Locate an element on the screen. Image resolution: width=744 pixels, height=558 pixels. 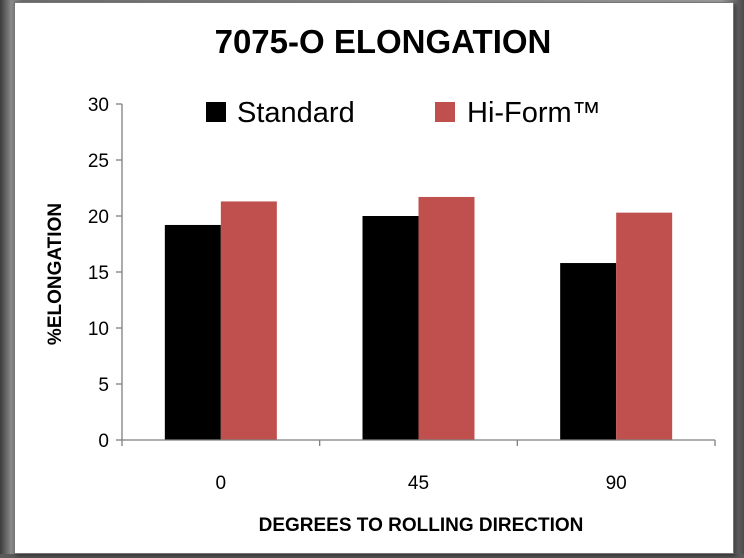
y-tick-label: 30 is located at coordinates (98, 105).